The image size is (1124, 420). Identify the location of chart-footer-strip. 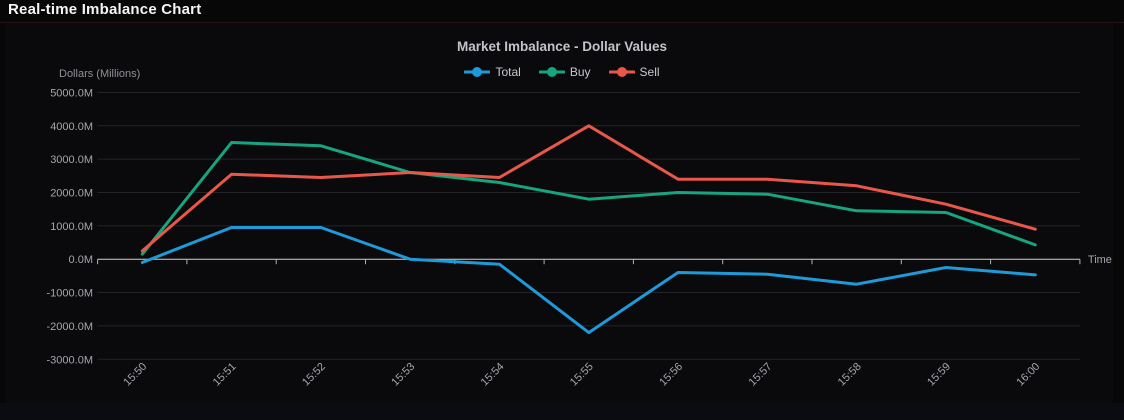
(562, 411).